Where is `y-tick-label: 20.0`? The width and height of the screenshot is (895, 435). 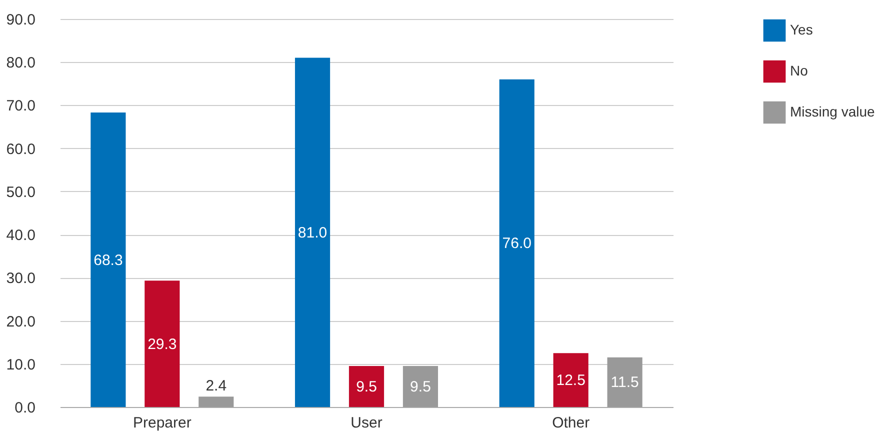
y-tick-label: 20.0 is located at coordinates (21, 321).